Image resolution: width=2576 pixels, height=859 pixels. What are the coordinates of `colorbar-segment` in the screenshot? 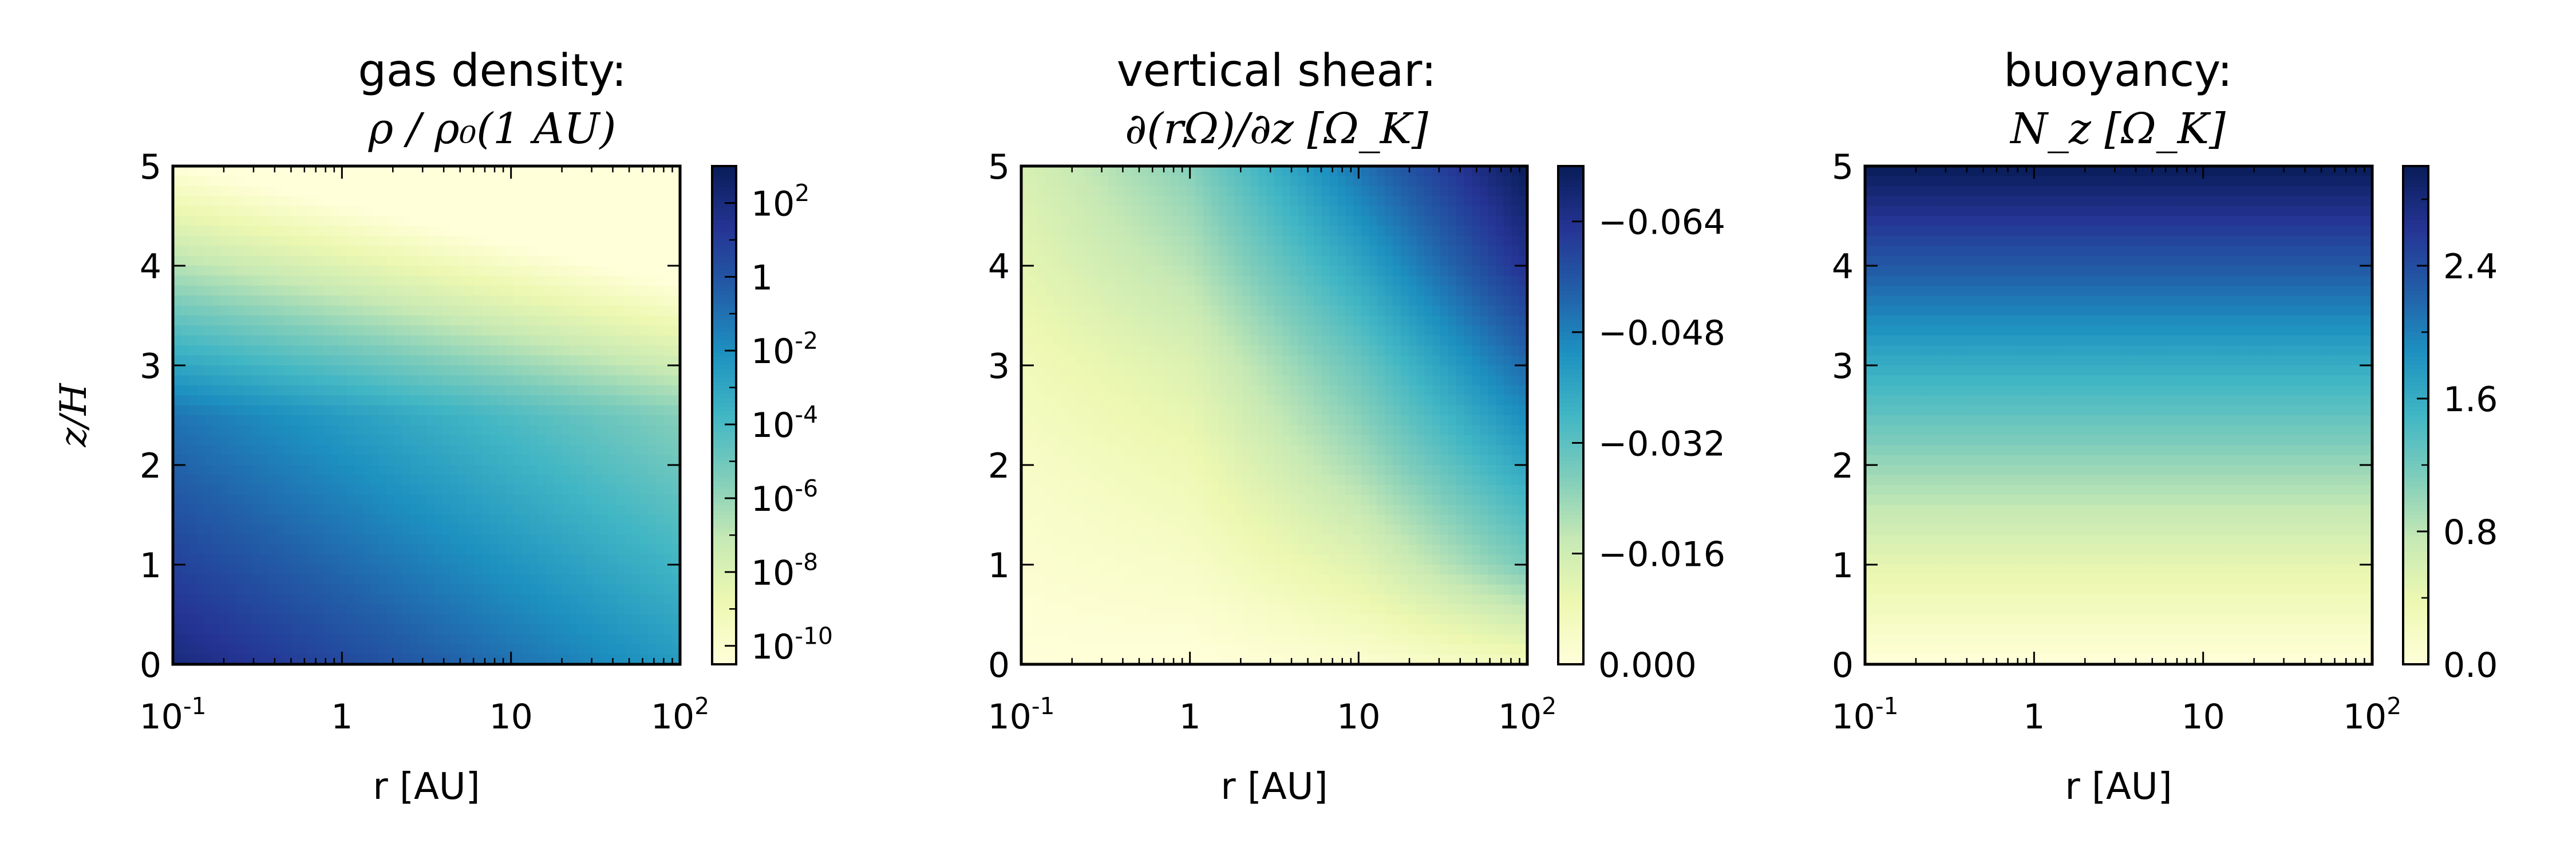 It's located at (724, 612).